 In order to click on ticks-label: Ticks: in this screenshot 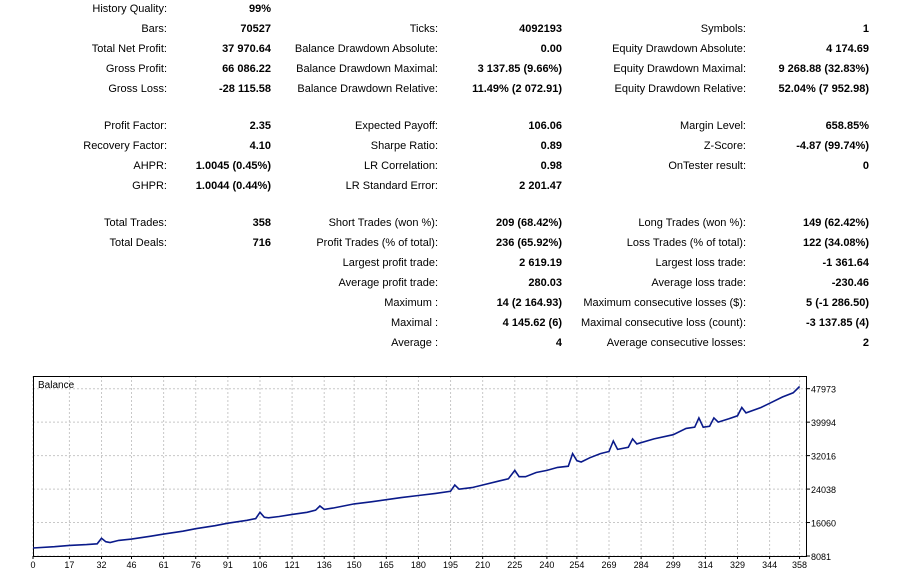, I will do `click(423, 29)`.